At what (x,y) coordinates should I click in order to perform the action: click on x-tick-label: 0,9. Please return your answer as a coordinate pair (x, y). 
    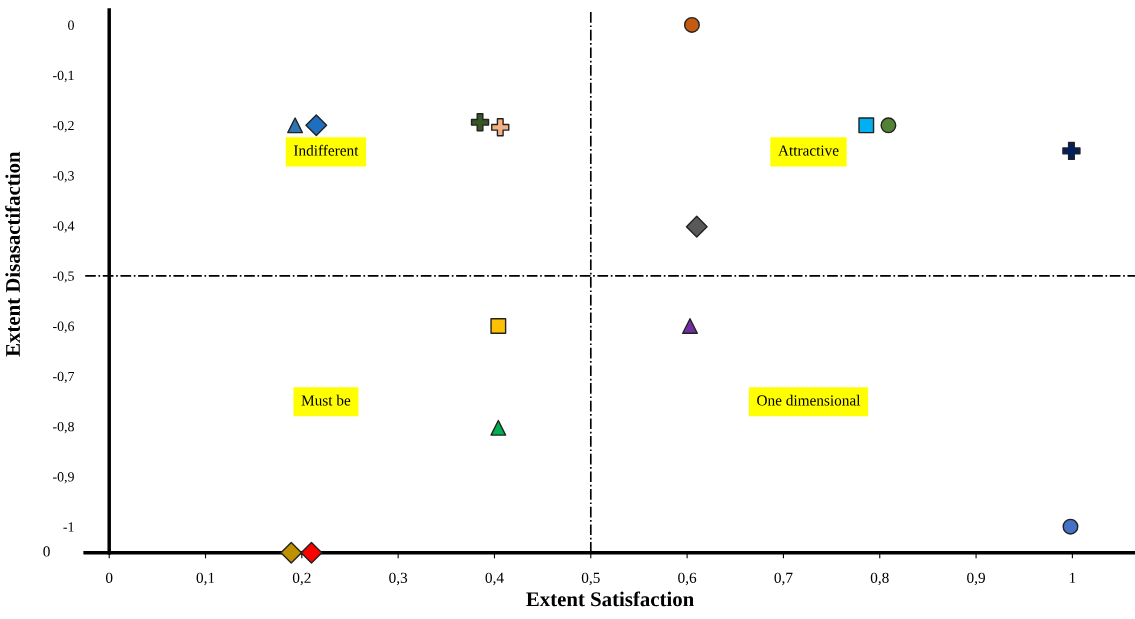
    Looking at the image, I should click on (976, 579).